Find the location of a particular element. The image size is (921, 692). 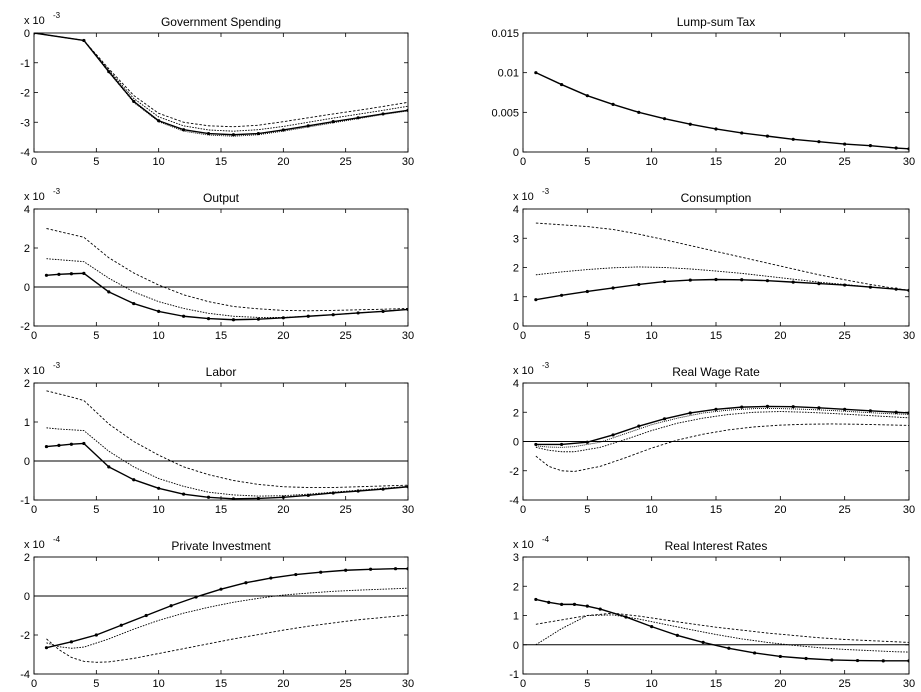

chart-title: Real Wage Rate is located at coordinates (716, 372).